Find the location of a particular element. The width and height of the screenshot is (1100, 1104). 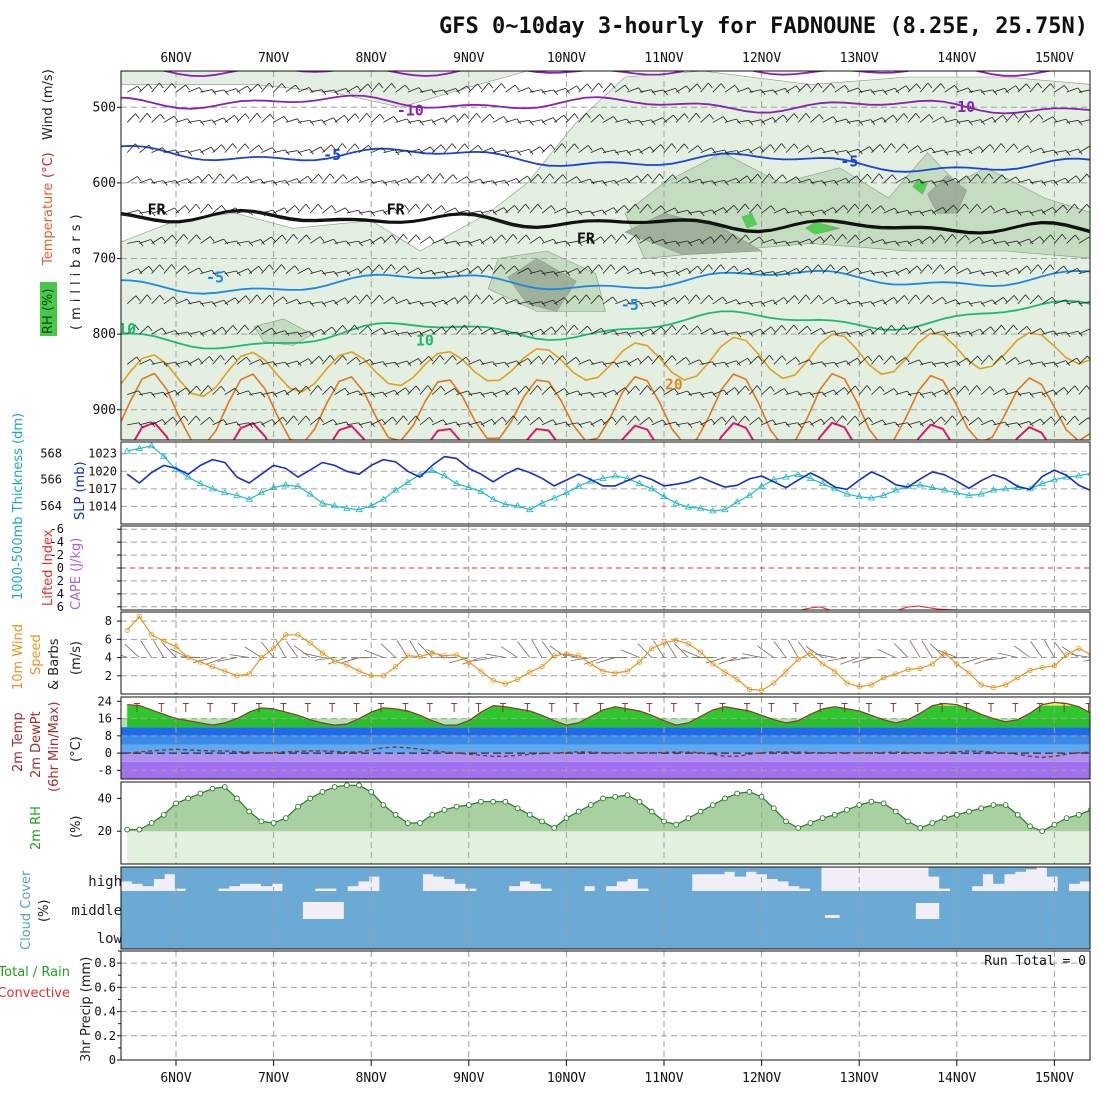

top-date-label: 14NOV is located at coordinates (956, 58).